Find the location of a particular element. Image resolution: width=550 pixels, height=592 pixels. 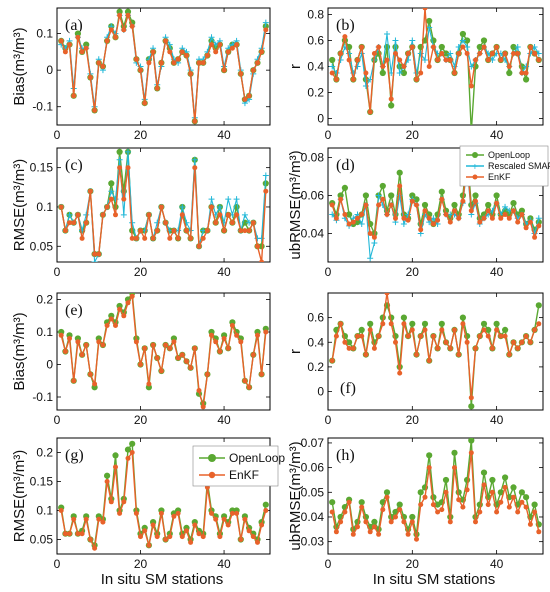

y-tick-label: 0.05 is located at coordinates (42, 246).